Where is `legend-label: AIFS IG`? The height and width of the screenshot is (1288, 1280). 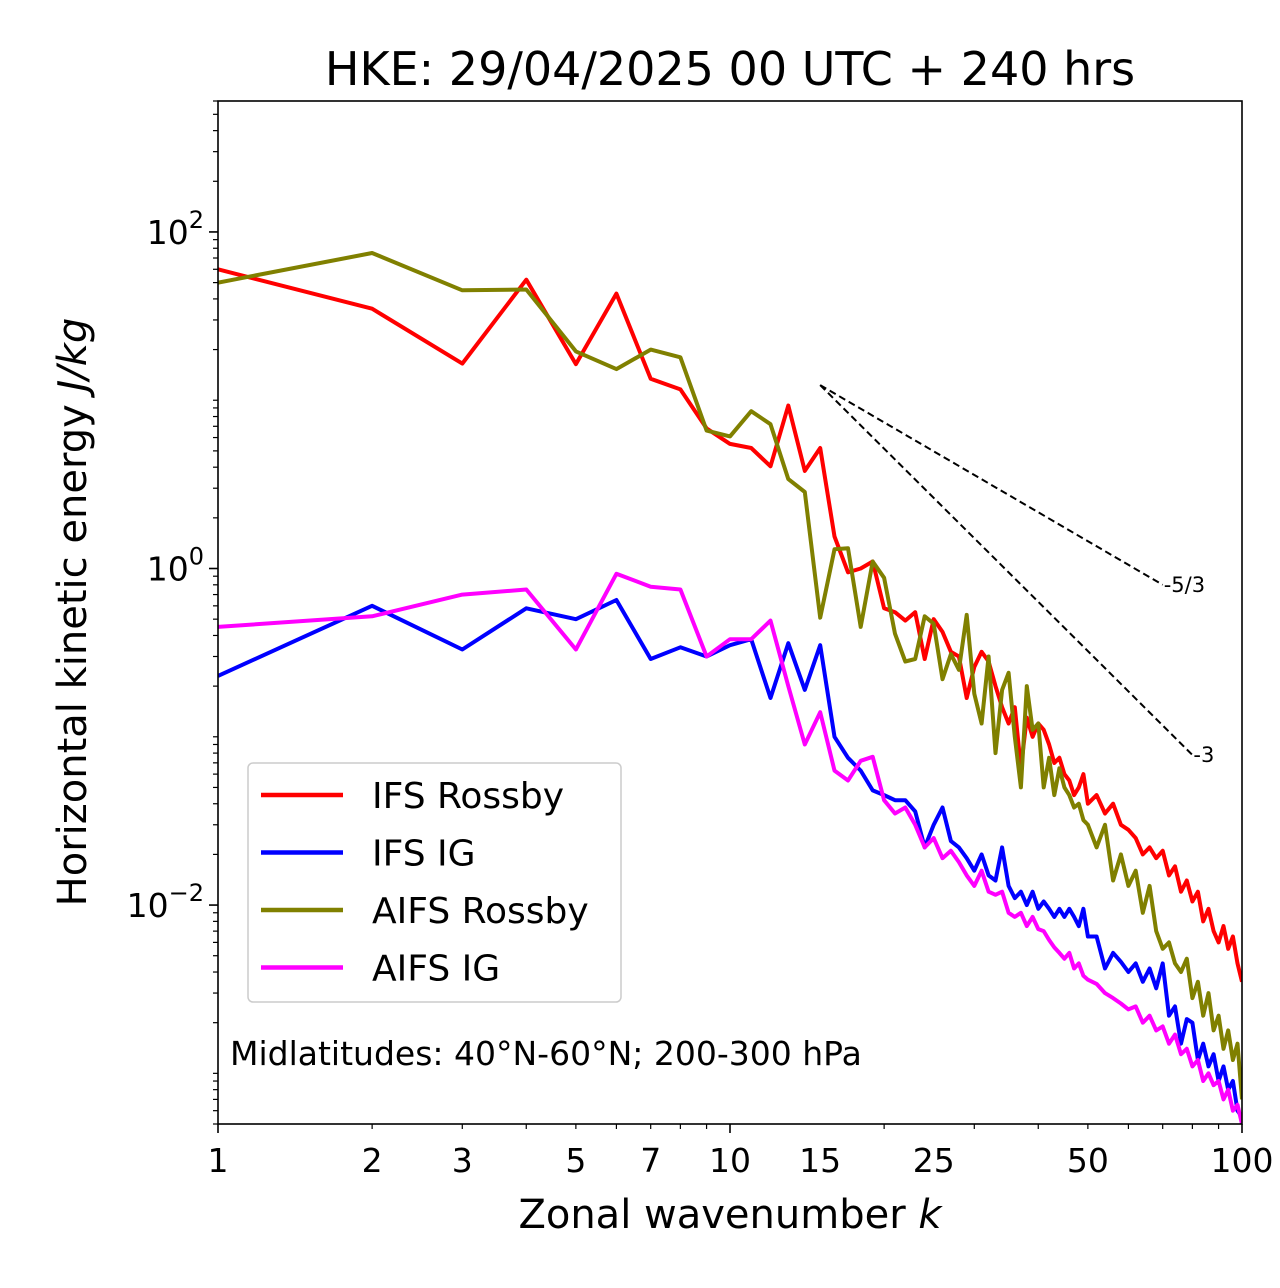
legend-label: AIFS IG is located at coordinates (436, 969).